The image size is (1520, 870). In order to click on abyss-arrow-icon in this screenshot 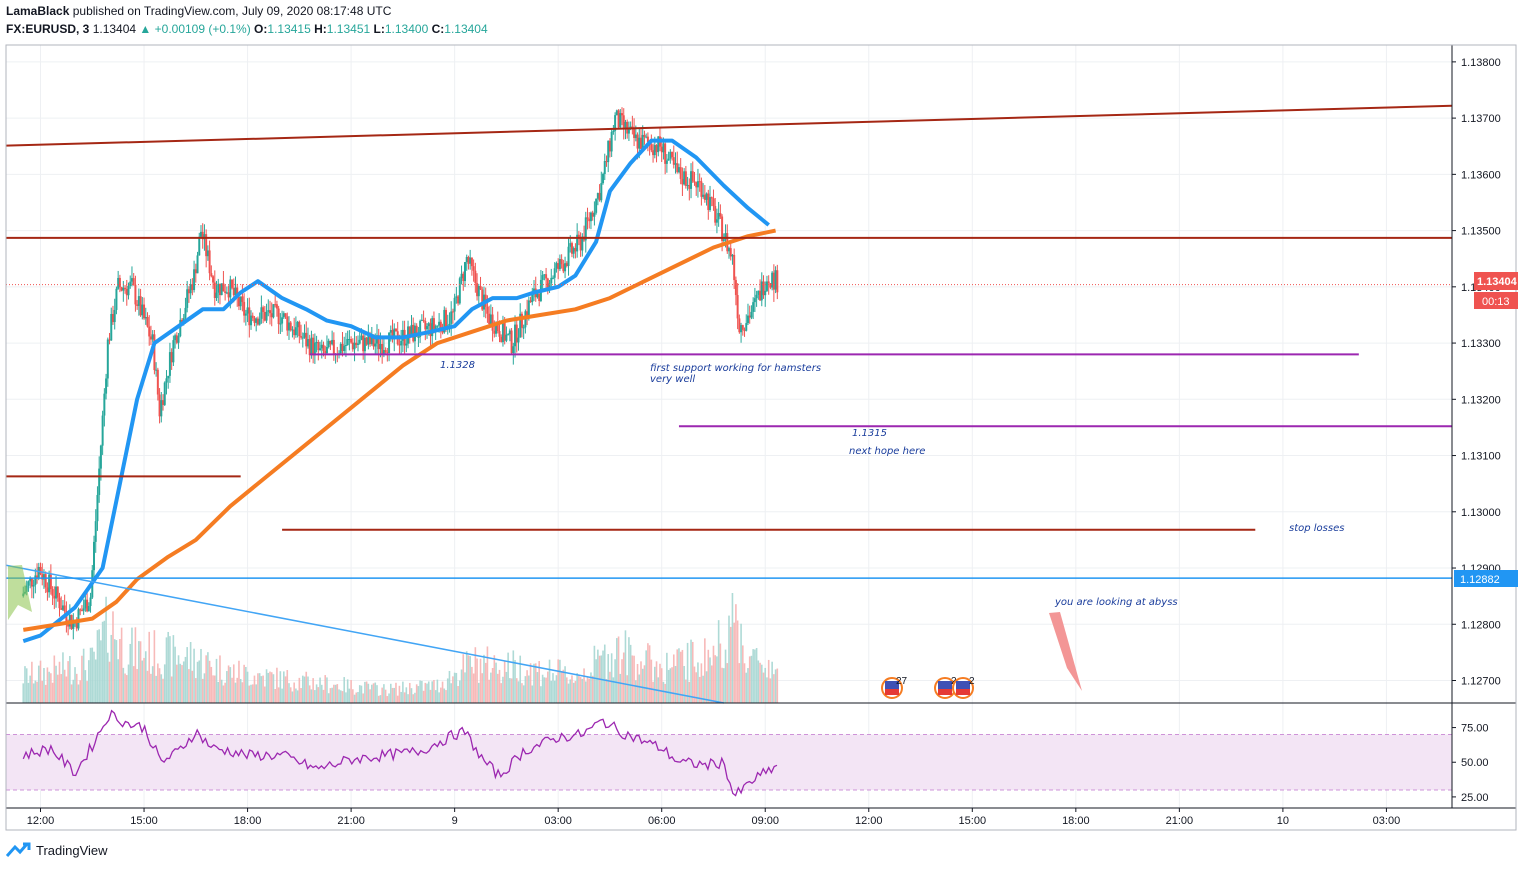, I will do `click(1065, 651)`.